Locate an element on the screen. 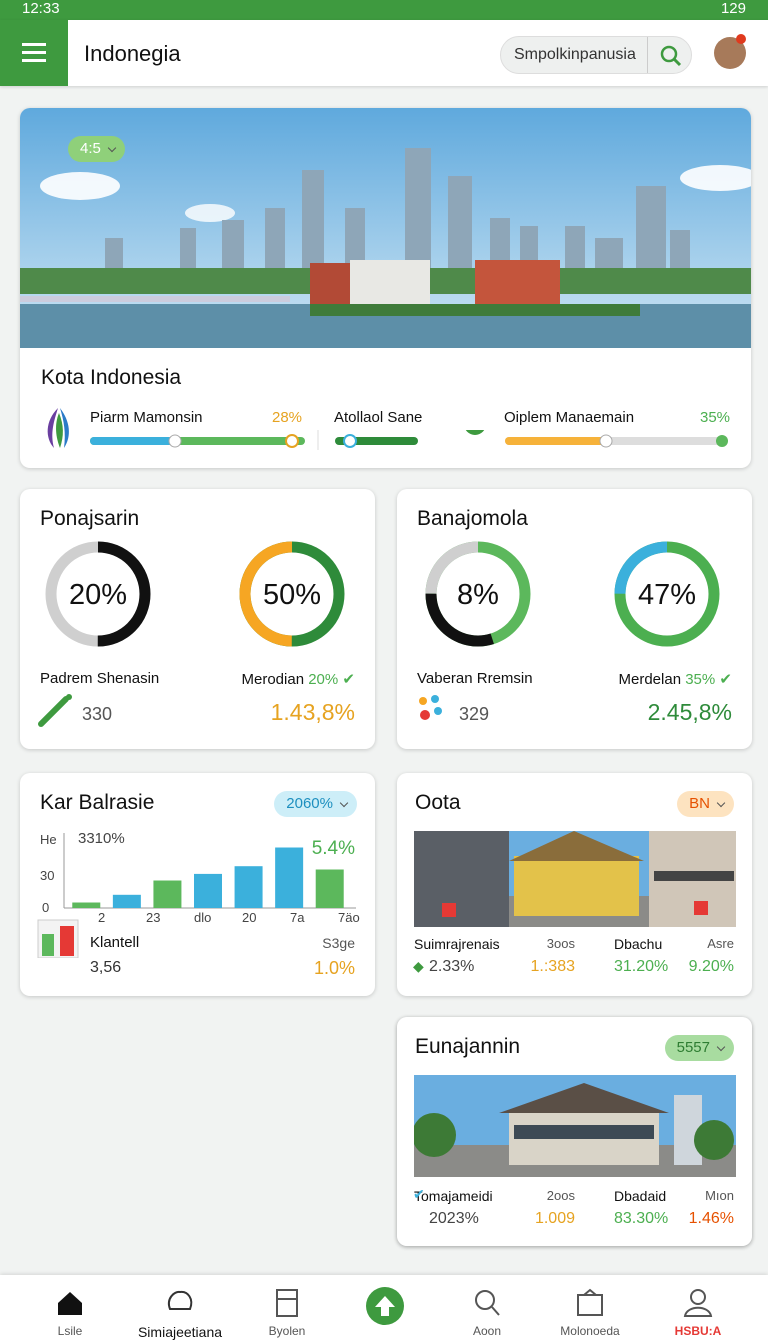  hero-title: Kota Indonesia is located at coordinates (111, 377).